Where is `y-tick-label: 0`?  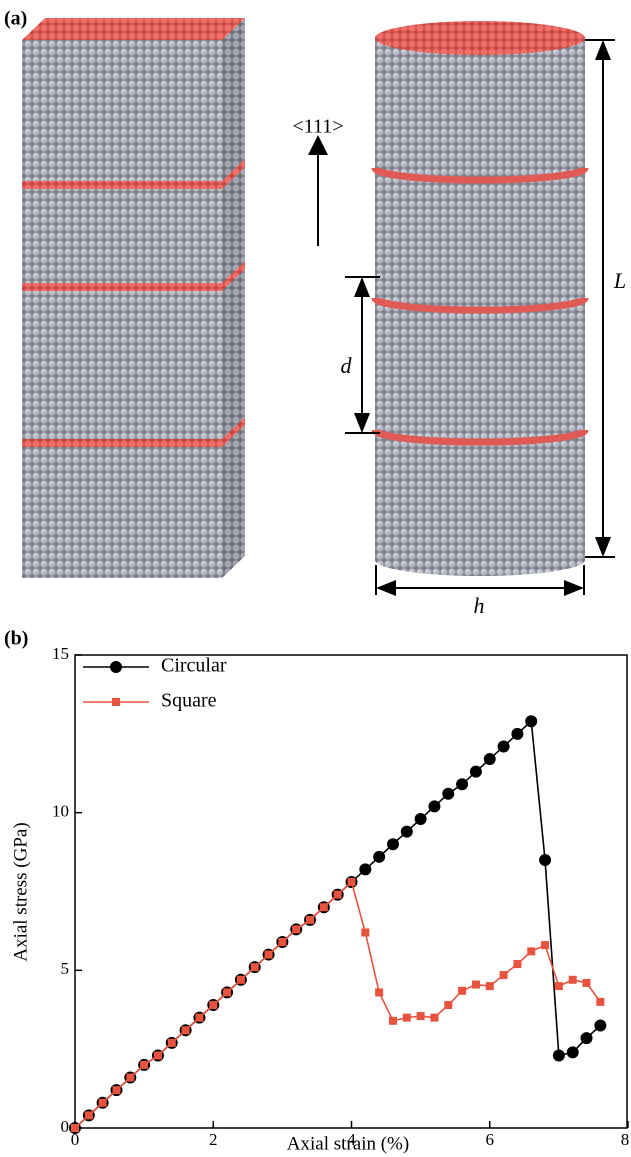
y-tick-label: 0 is located at coordinates (65, 1126).